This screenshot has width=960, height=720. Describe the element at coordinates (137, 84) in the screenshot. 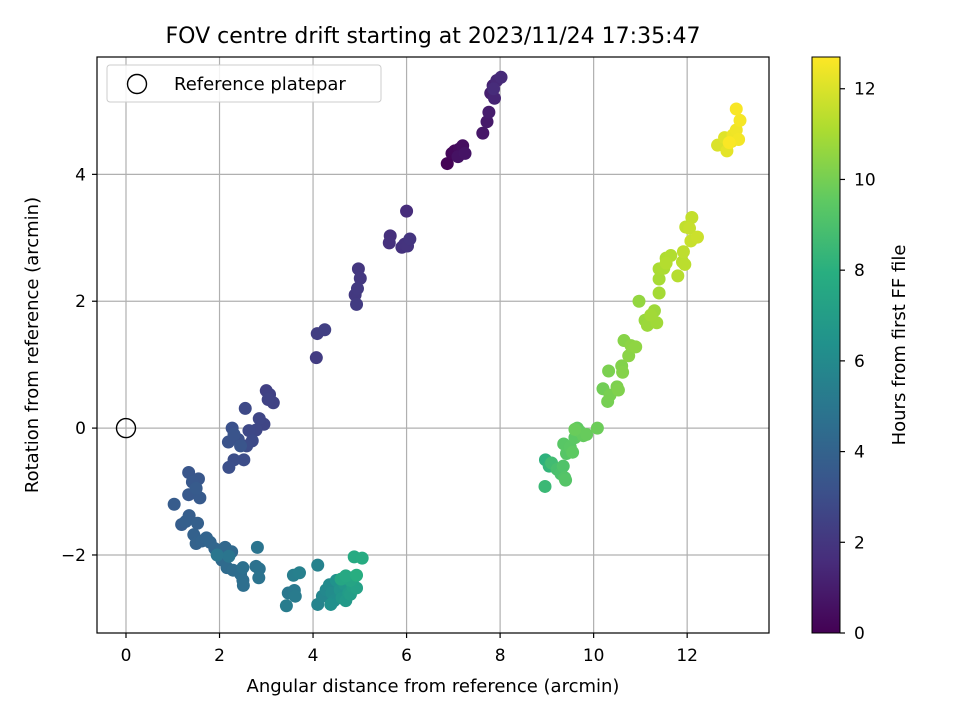

I see `legend-marker-circle` at that location.